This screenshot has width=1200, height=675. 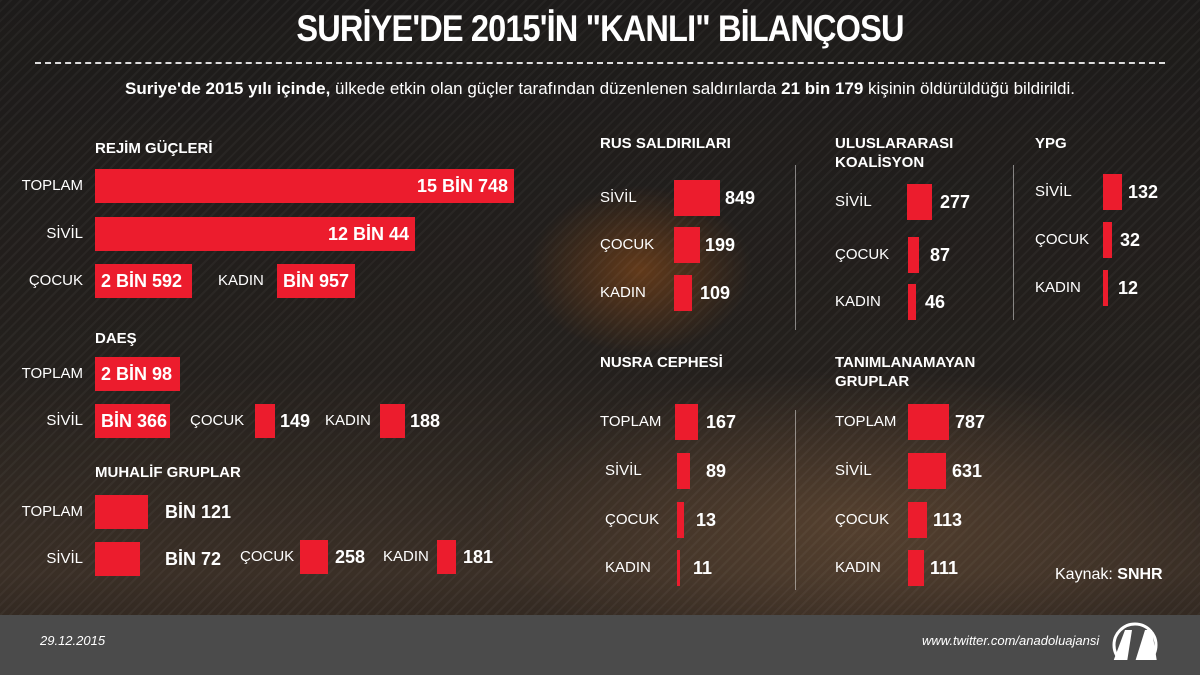 What do you see at coordinates (73, 640) in the screenshot?
I see `footer-date: 29.12.2015` at bounding box center [73, 640].